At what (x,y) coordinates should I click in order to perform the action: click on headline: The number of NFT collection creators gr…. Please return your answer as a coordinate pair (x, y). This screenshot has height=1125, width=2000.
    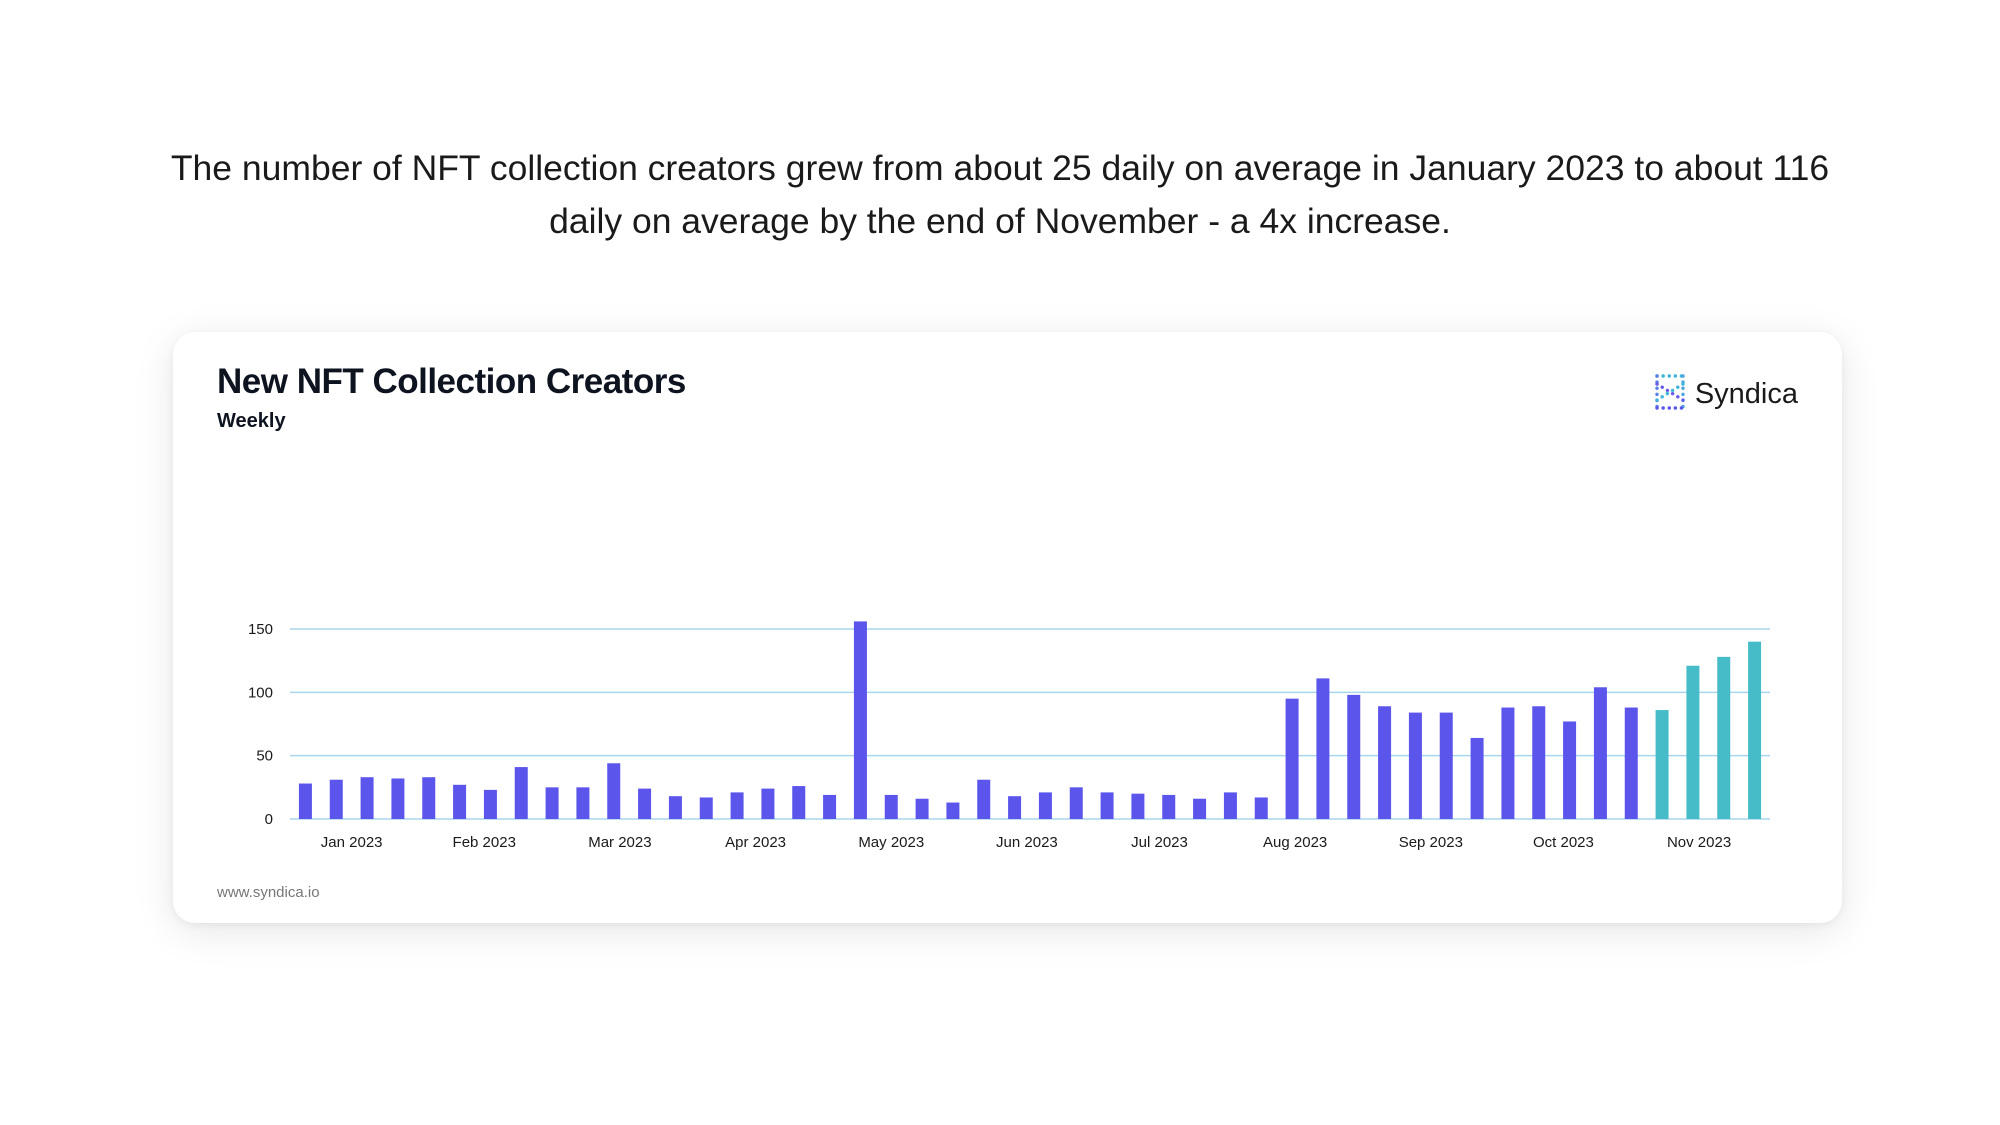
    Looking at the image, I should click on (1000, 194).